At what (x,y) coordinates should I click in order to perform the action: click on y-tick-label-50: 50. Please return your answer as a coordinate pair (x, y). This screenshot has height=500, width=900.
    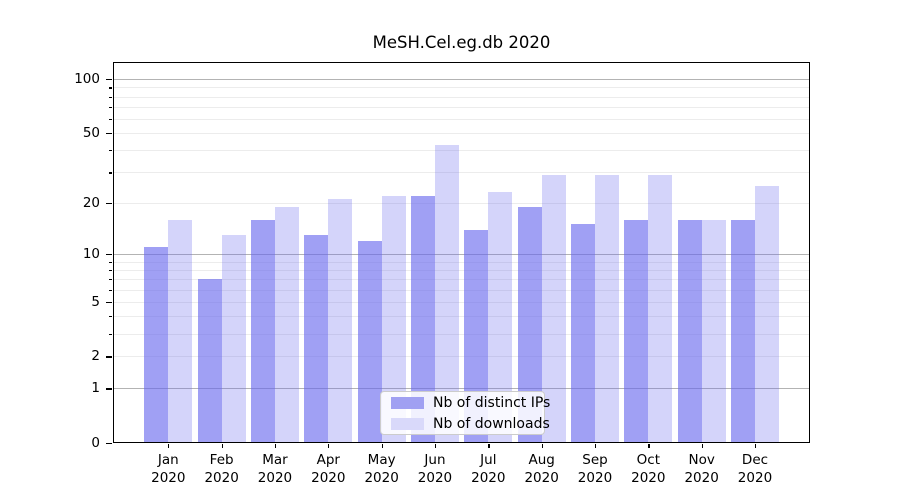
    Looking at the image, I should click on (91, 133).